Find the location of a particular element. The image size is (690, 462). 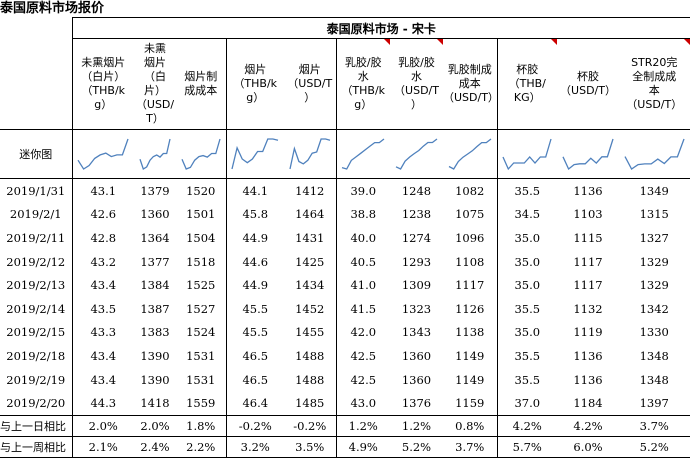

page-title: 泰国原料市场报价 is located at coordinates (52, 8).